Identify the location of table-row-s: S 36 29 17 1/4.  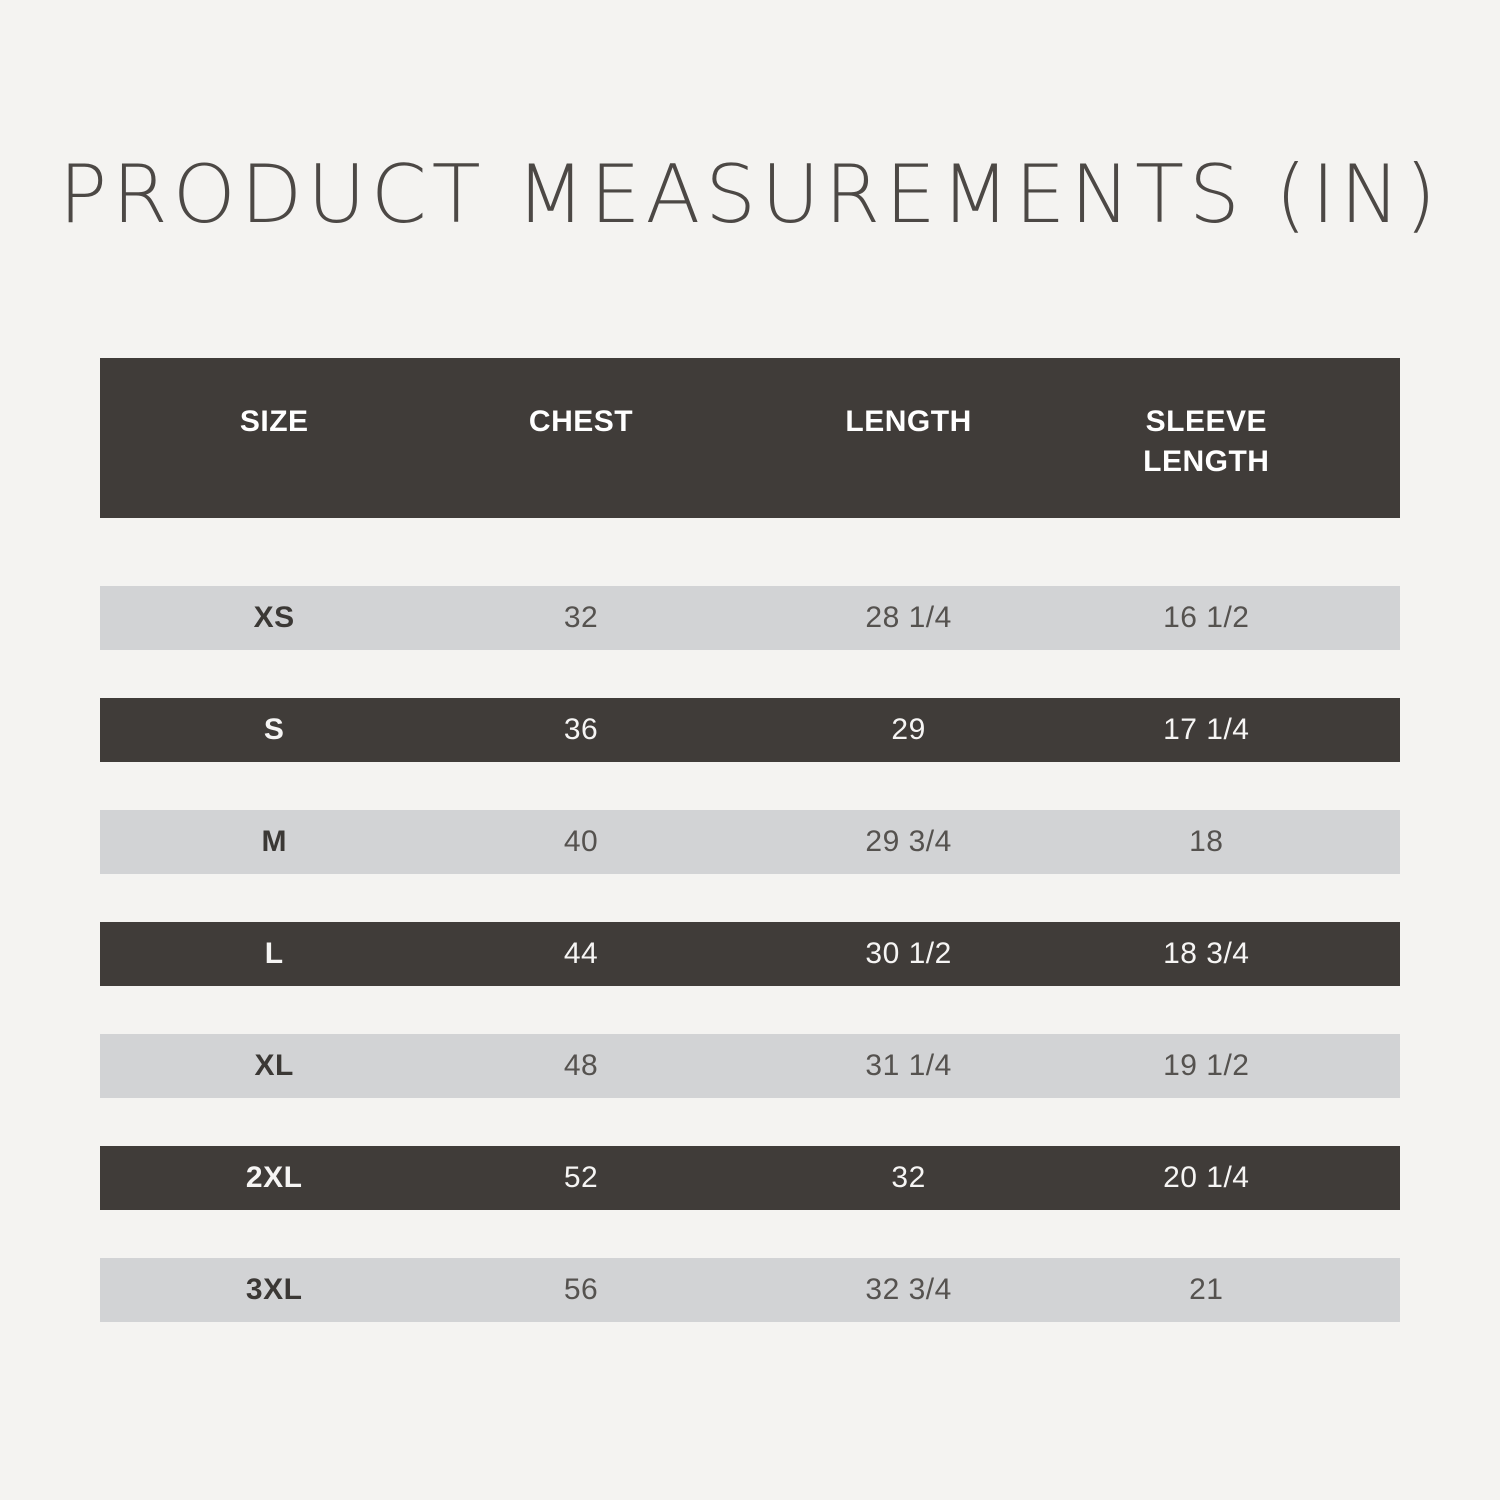
(750, 730).